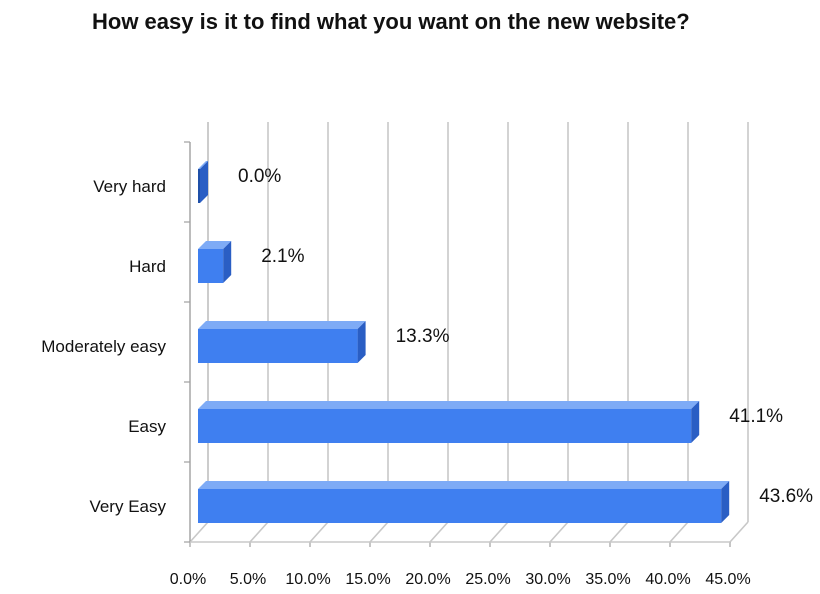  Describe the element at coordinates (667, 579) in the screenshot. I see `x-tick-label: 40.0%` at that location.